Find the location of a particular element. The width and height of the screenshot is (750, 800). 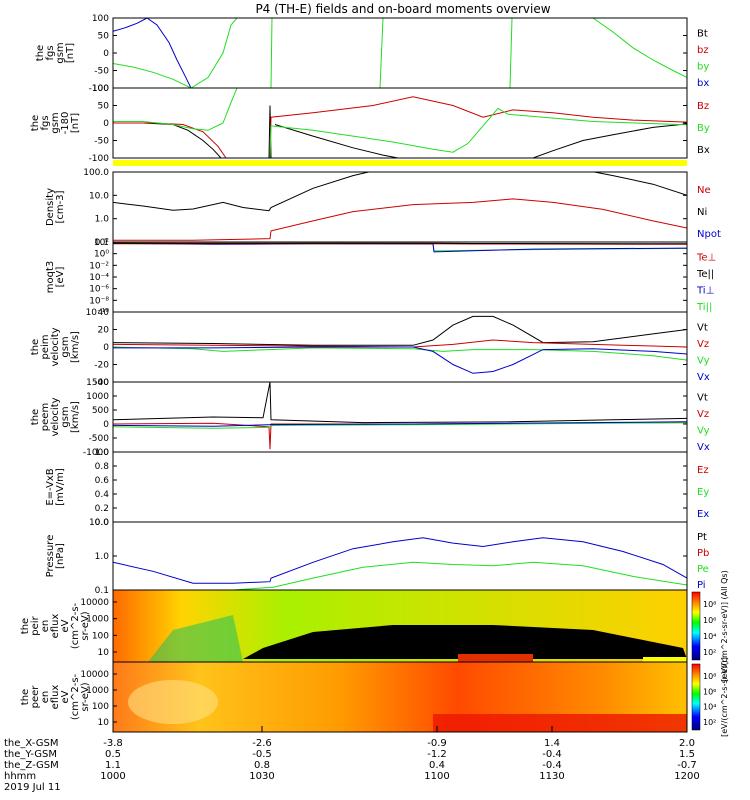

peim-velocity-ylabel-line: gsm is located at coordinates (65, 346).